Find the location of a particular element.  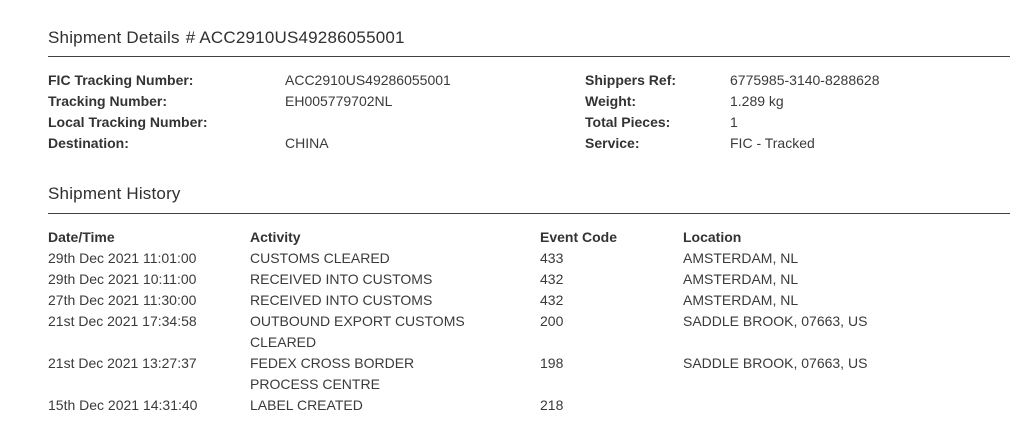

detail-label-service: Service: is located at coordinates (612, 143).